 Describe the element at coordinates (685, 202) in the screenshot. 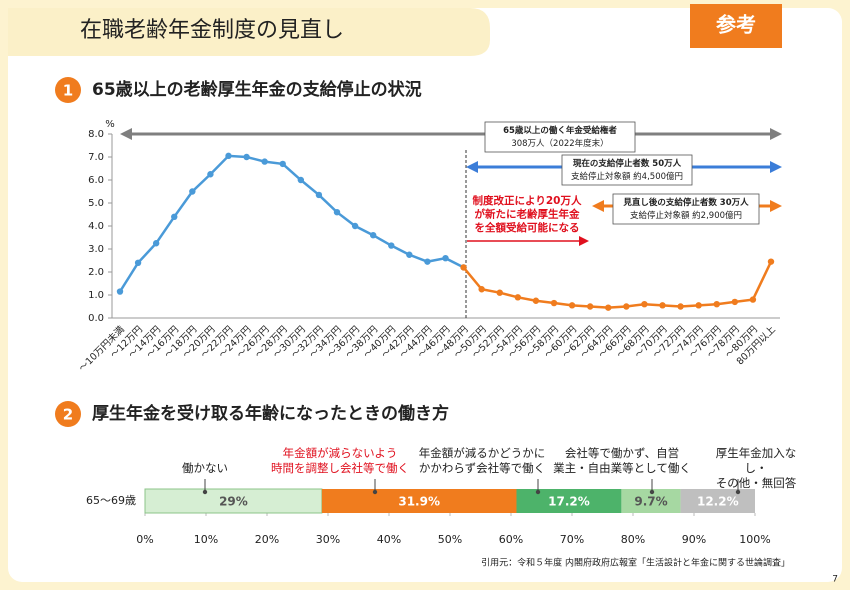

I see `annotation-text: 見直し後の支給停止者数 30万人` at that location.